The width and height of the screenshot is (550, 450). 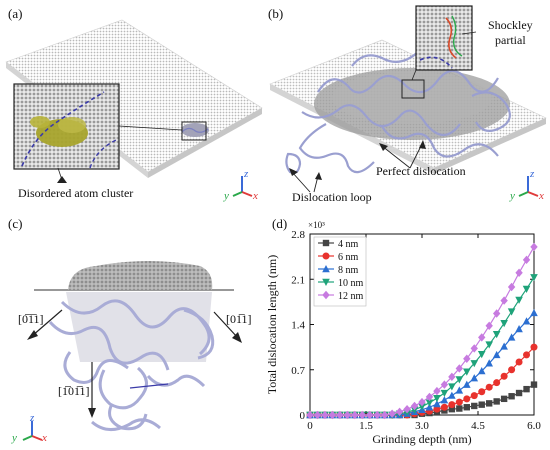 I want to click on panel-c-simulation-image, so click(x=134, y=346).